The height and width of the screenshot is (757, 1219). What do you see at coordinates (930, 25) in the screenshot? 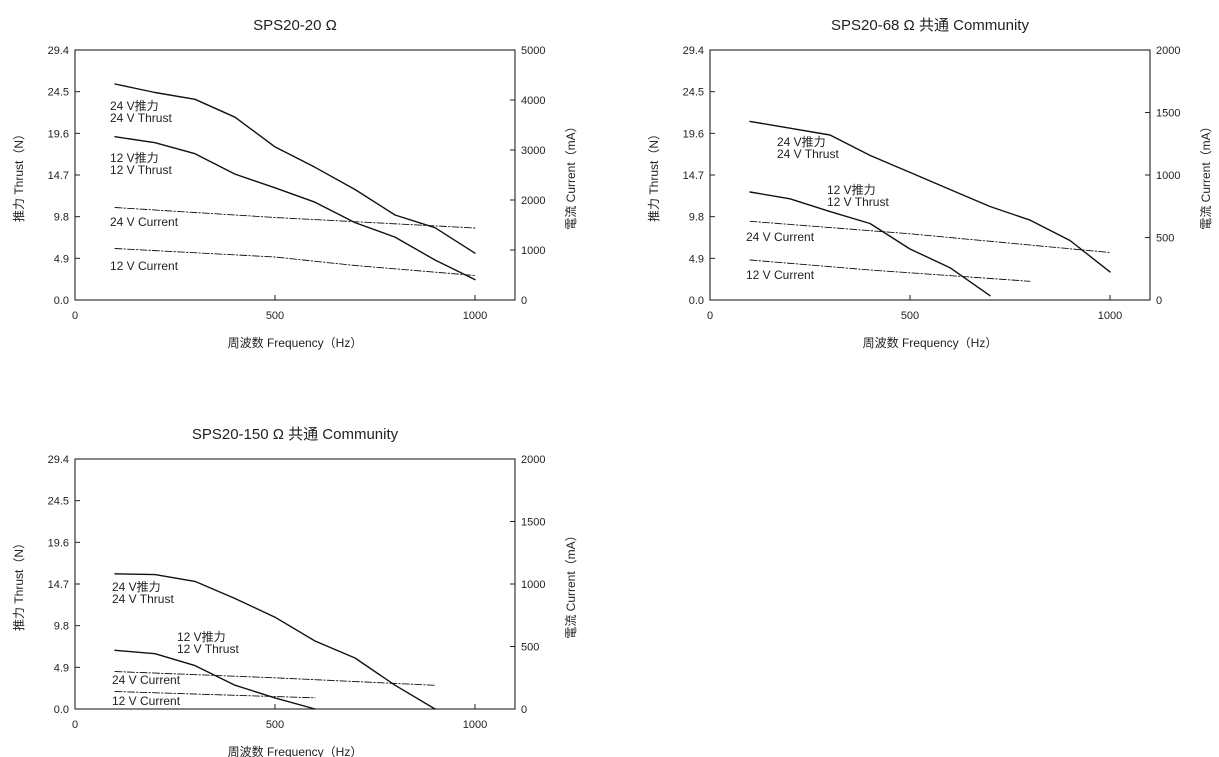
I see `chart-title: SPS20-68 Ω 共通 Community` at bounding box center [930, 25].